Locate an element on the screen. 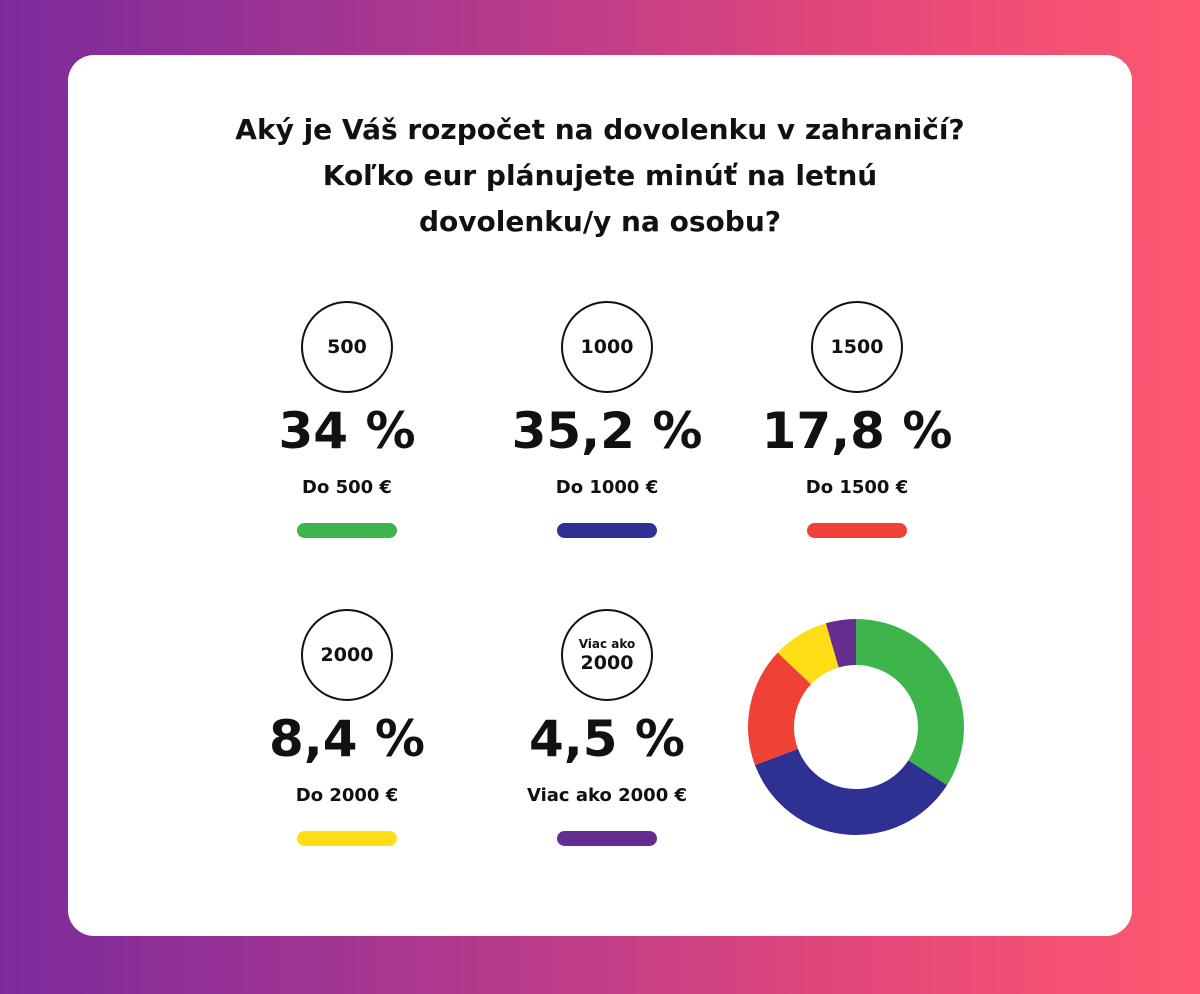 This screenshot has width=1200, height=994. budget-label: Do 2000 € is located at coordinates (347, 795).